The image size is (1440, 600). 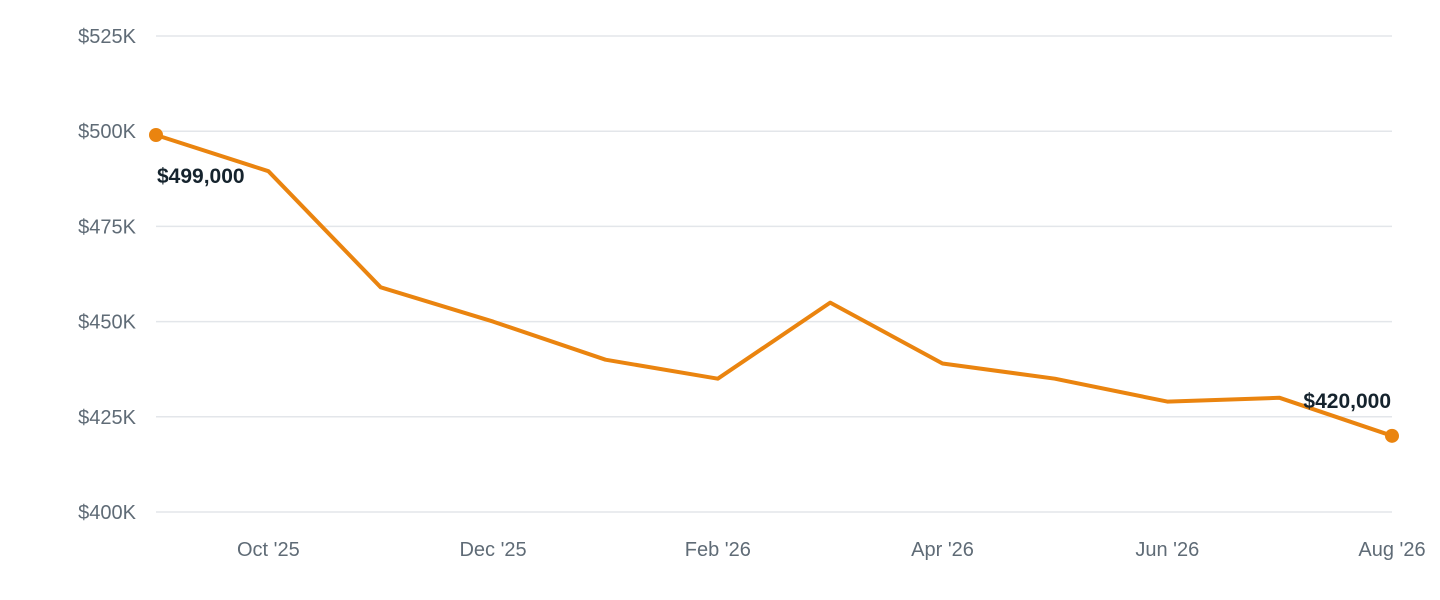 I want to click on y-axis-labels: $400K $425K $450K $475K $500K $525K, so click(x=107, y=275).